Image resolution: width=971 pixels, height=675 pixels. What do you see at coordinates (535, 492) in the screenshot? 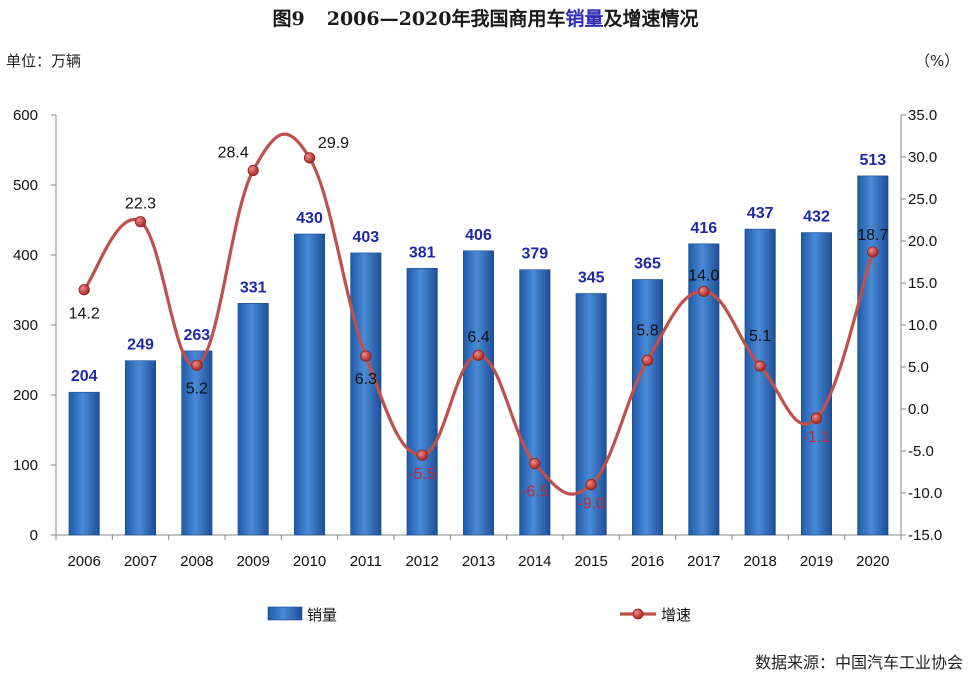
I see `growth-value-label: -6.5` at bounding box center [535, 492].